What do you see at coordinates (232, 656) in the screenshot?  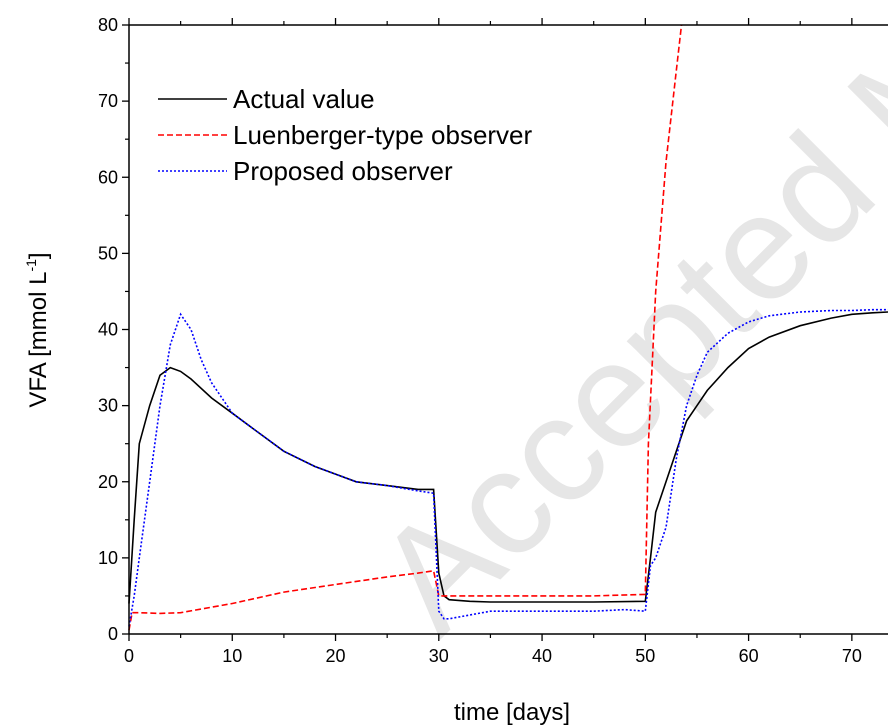 I see `x-tick-label: 10` at bounding box center [232, 656].